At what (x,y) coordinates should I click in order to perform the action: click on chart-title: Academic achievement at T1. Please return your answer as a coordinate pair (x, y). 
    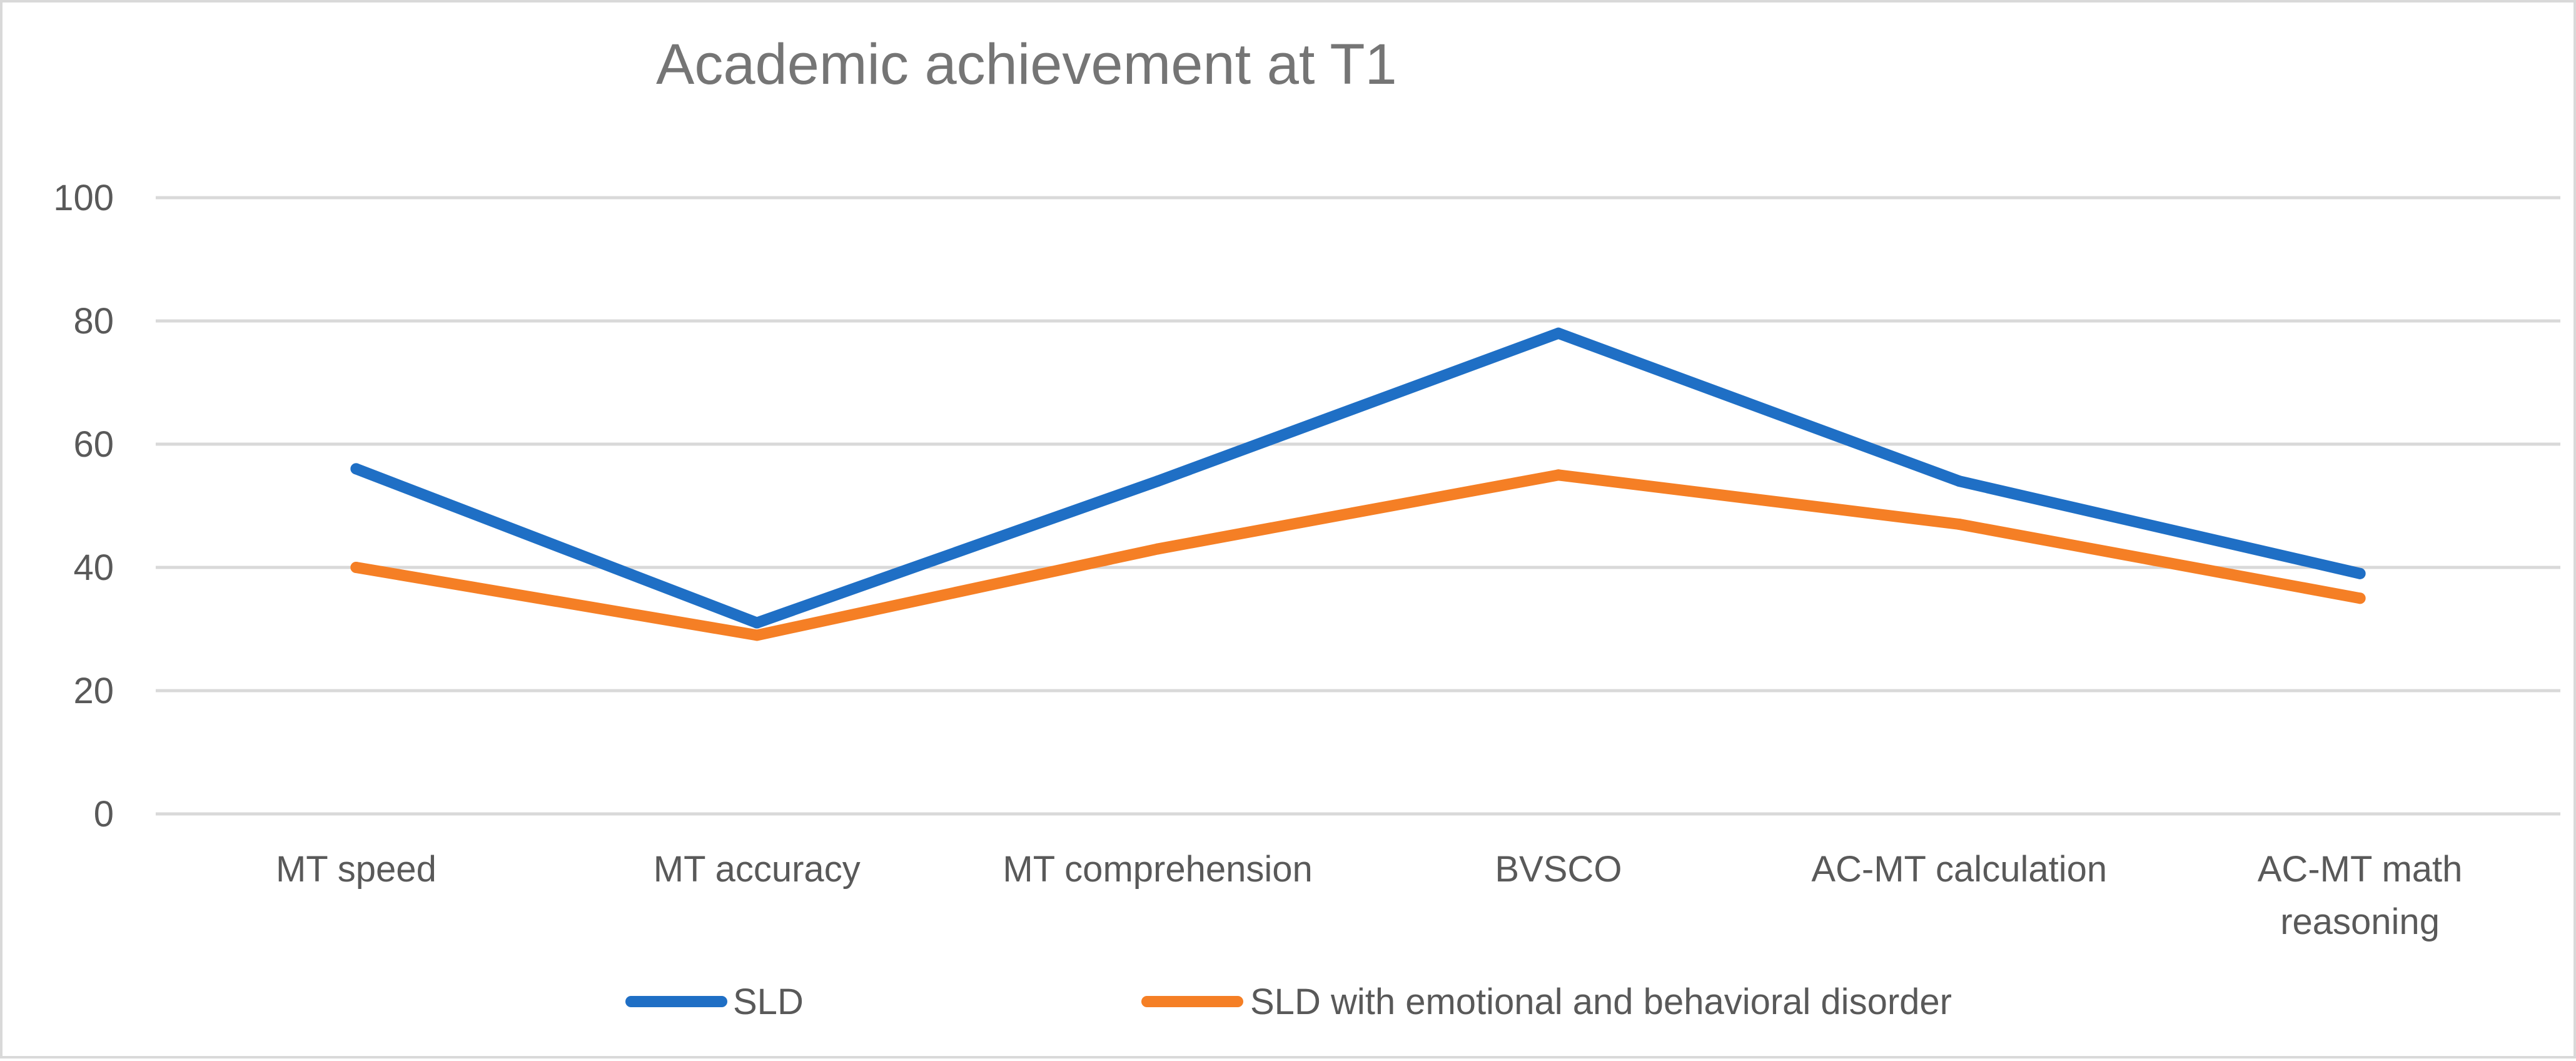
    Looking at the image, I should click on (1027, 64).